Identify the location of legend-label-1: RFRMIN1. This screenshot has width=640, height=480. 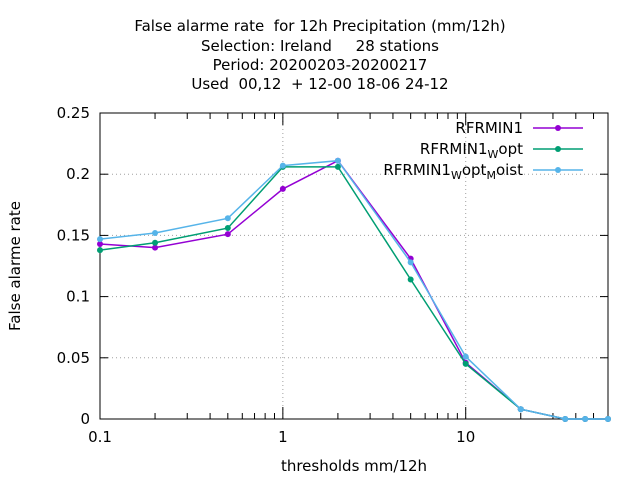
(489, 128).